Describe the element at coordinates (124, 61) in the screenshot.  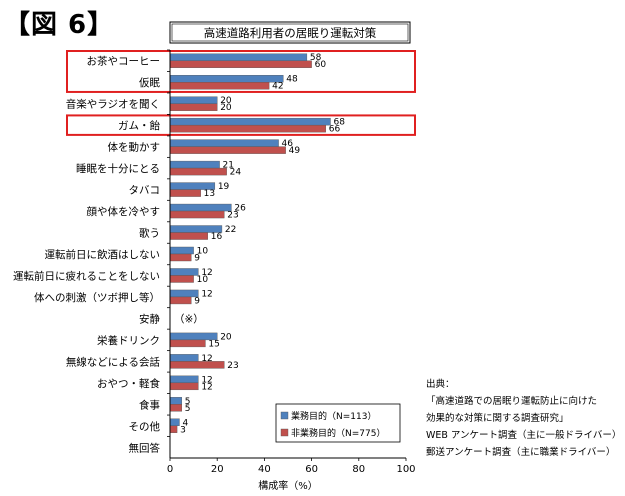
I see `category-label: お茶やコーヒー` at that location.